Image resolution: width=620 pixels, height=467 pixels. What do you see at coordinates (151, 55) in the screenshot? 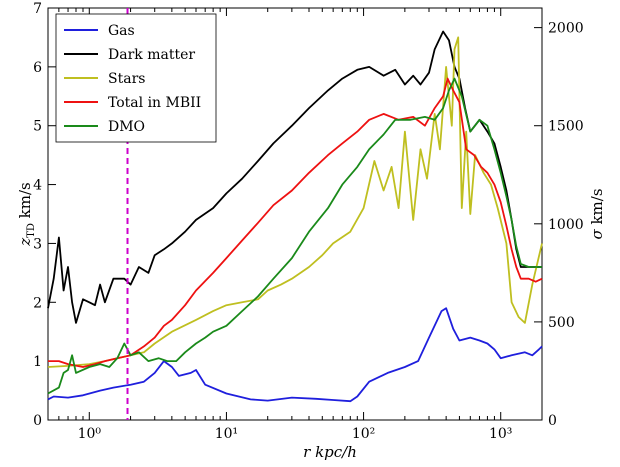
I see `legend-label: Dark matter` at bounding box center [151, 55].